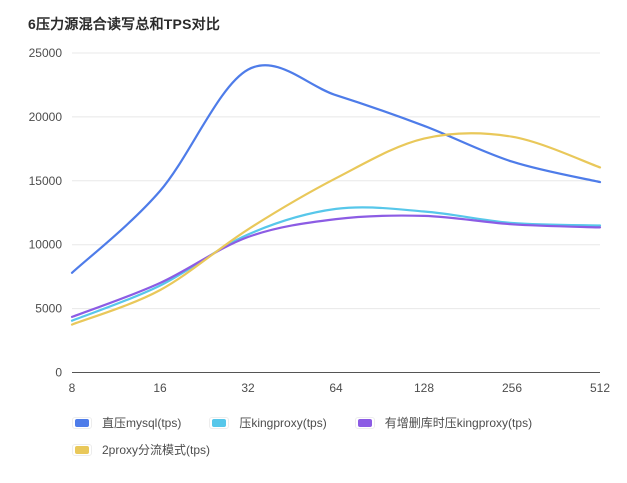  I want to click on y-tick-label: 15000, so click(46, 181).